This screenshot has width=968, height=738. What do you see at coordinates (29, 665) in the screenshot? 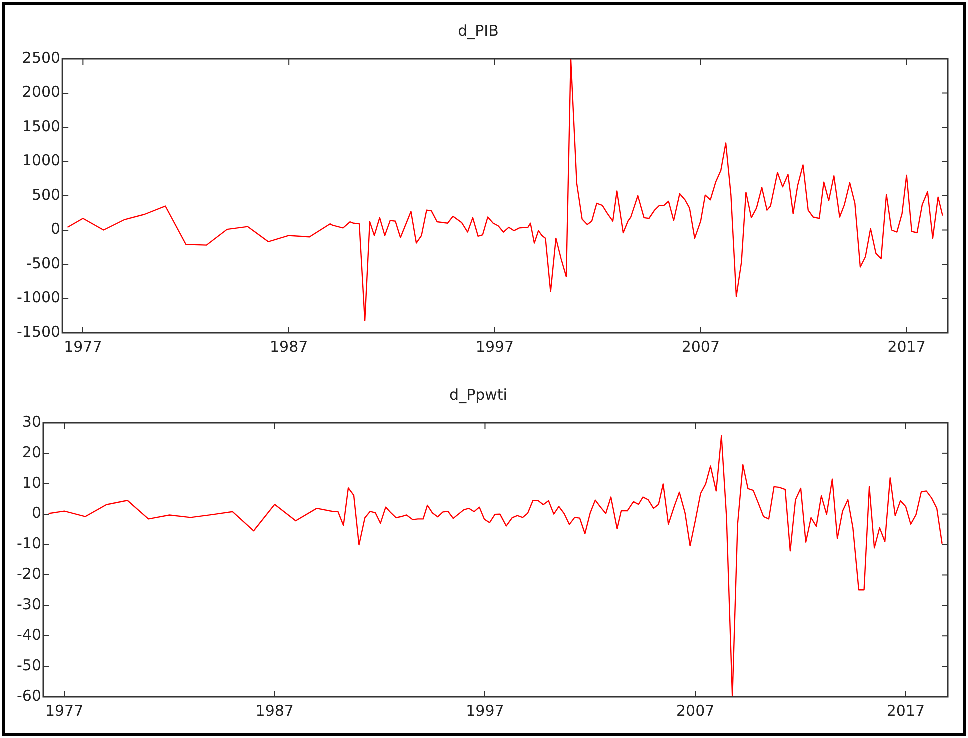
I see `y-tick-label: -50` at bounding box center [29, 665].